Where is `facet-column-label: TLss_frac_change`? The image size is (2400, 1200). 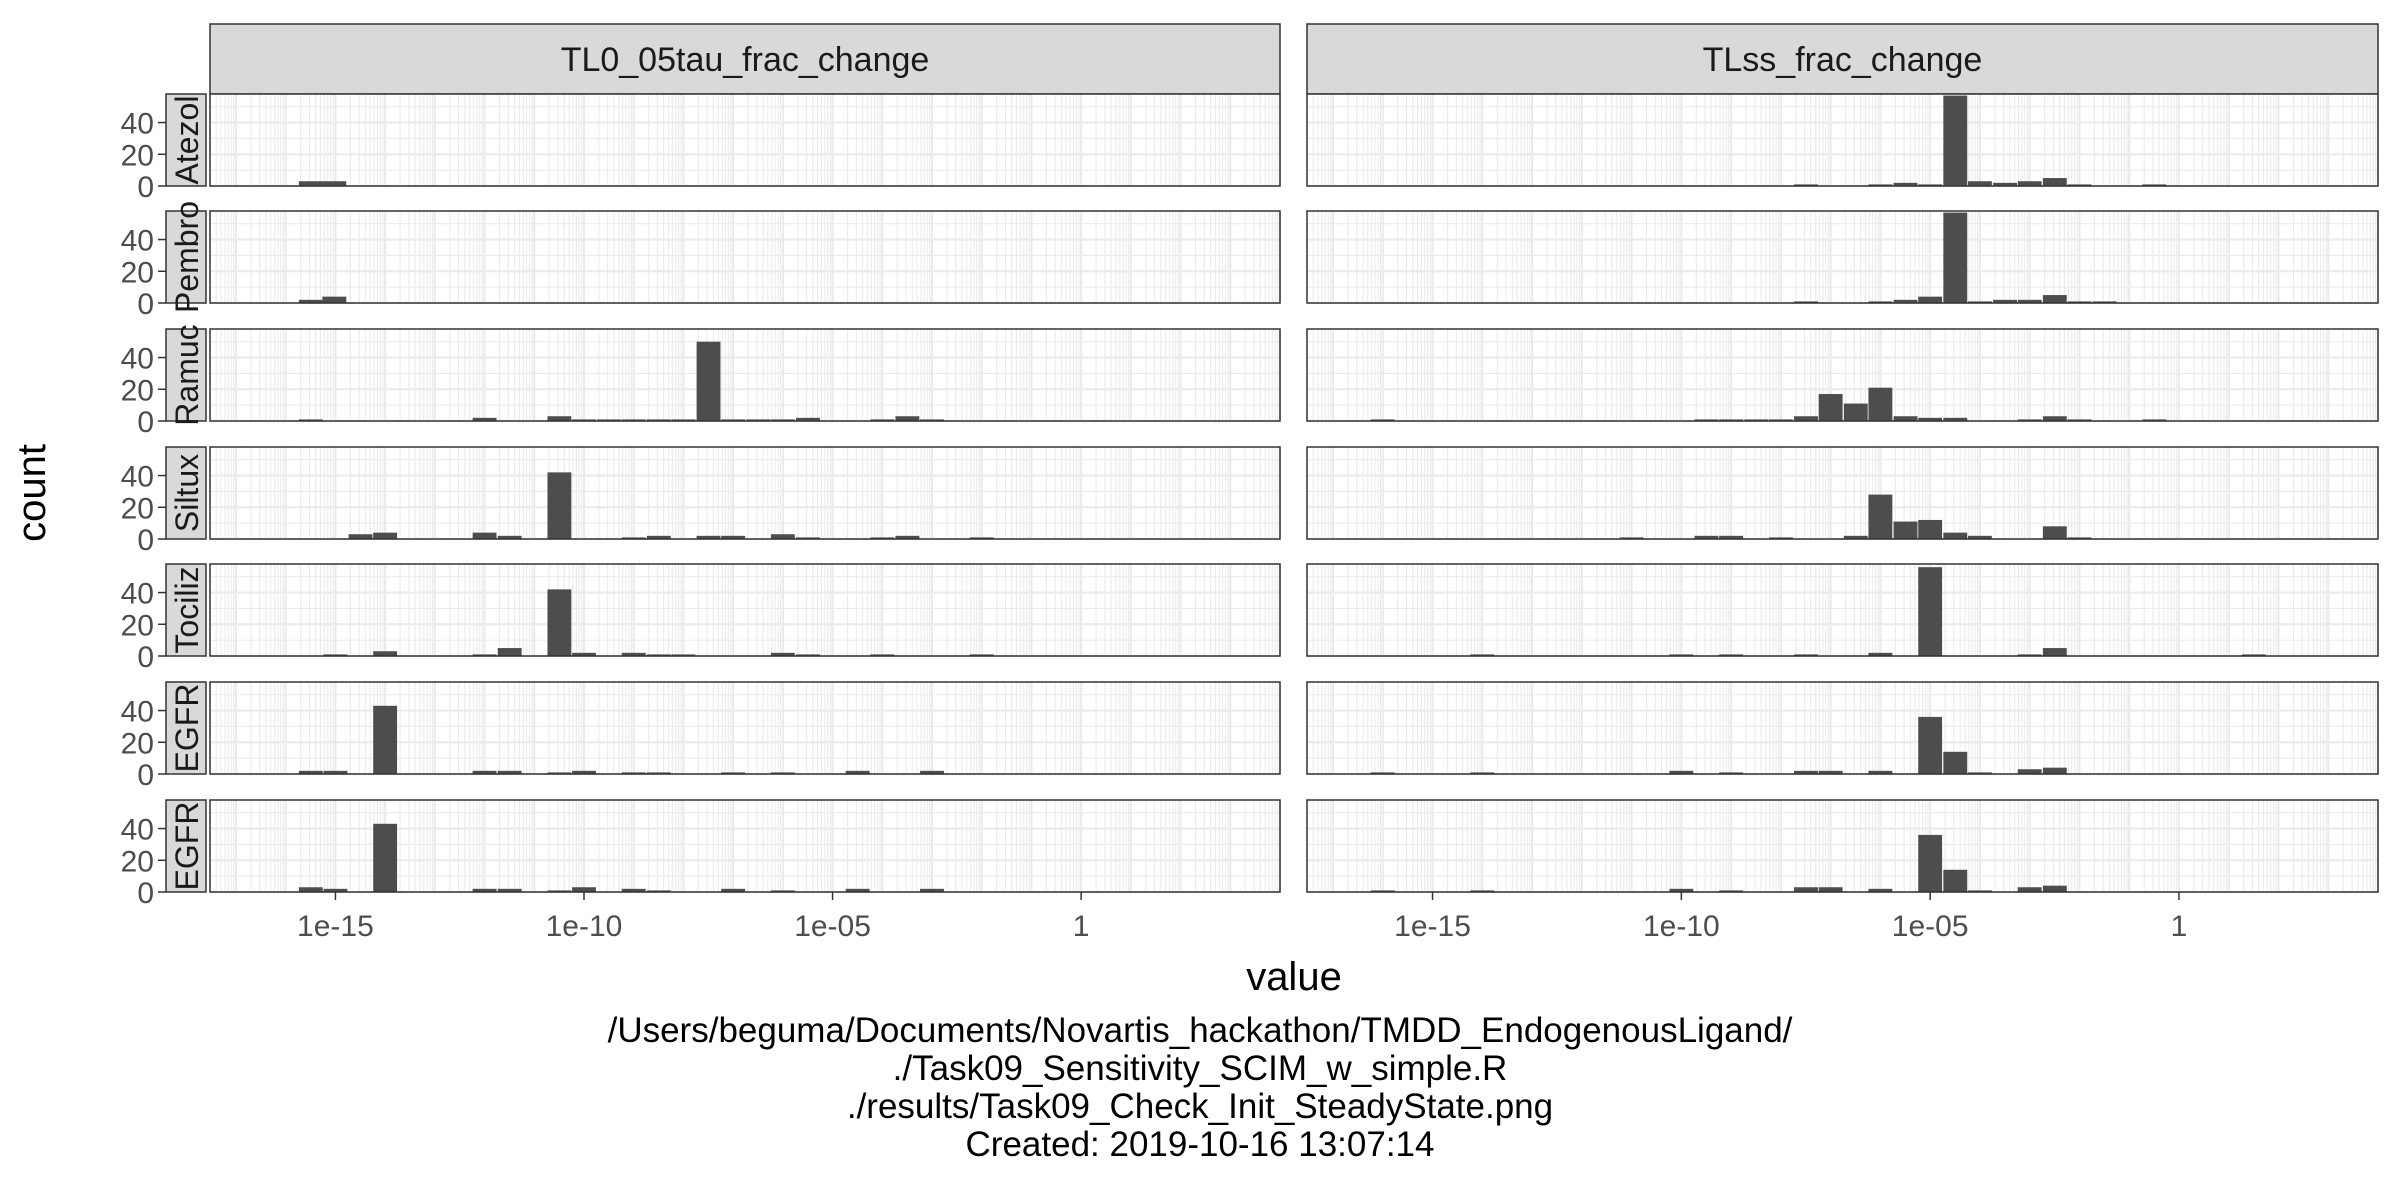 facet-column-label: TLss_frac_change is located at coordinates (1843, 60).